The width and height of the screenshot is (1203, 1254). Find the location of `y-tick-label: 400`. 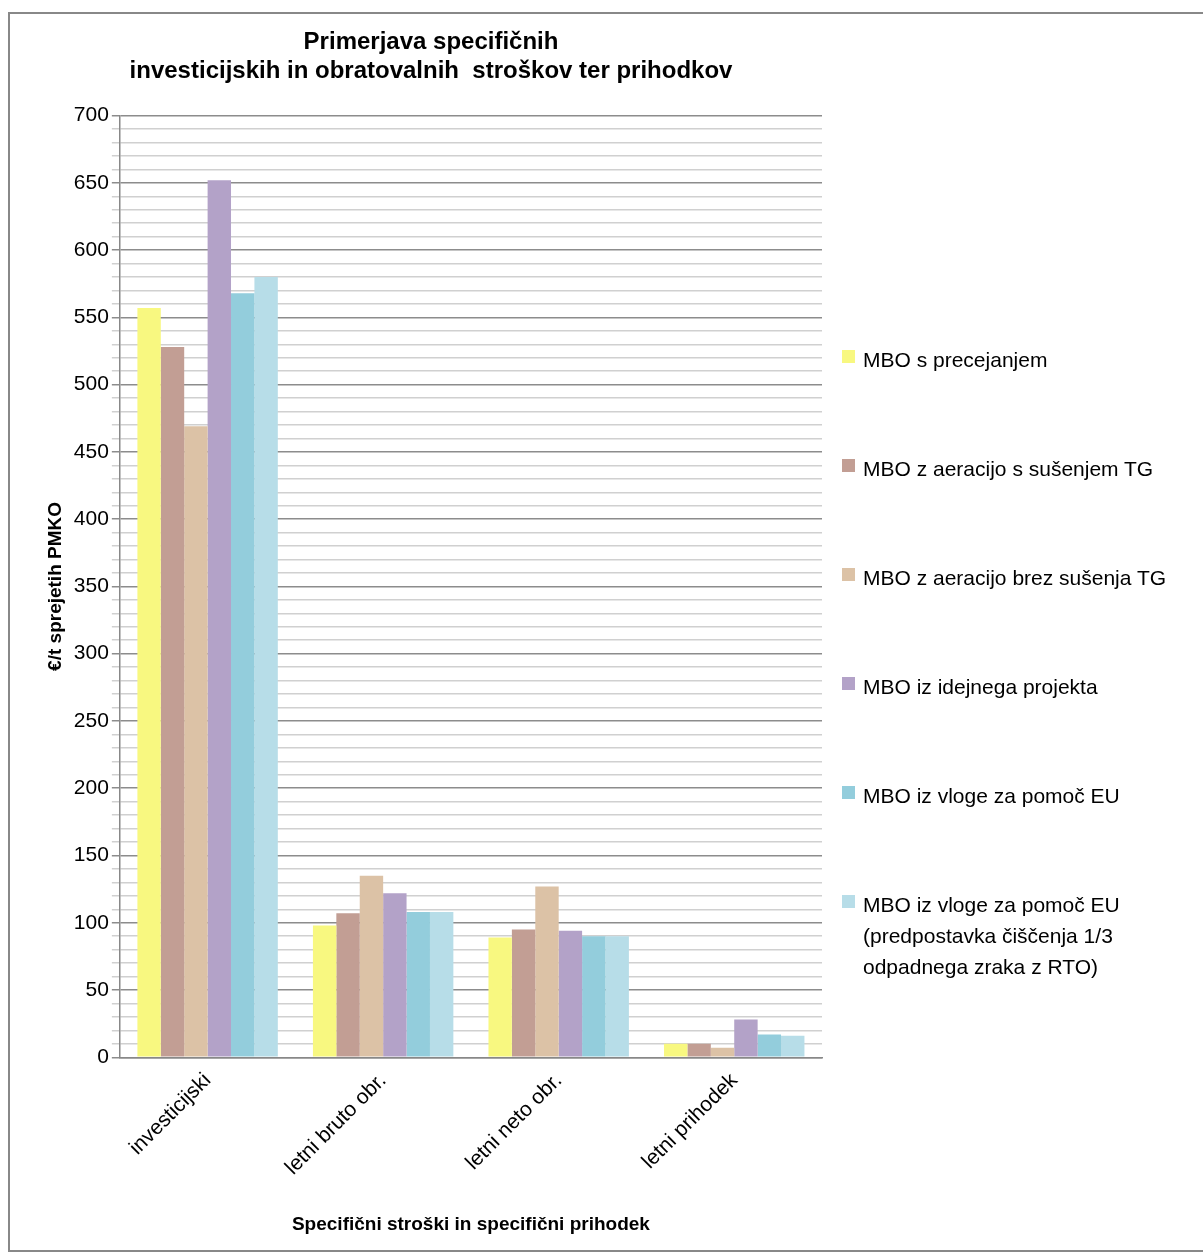

y-tick-label: 400 is located at coordinates (91, 517).